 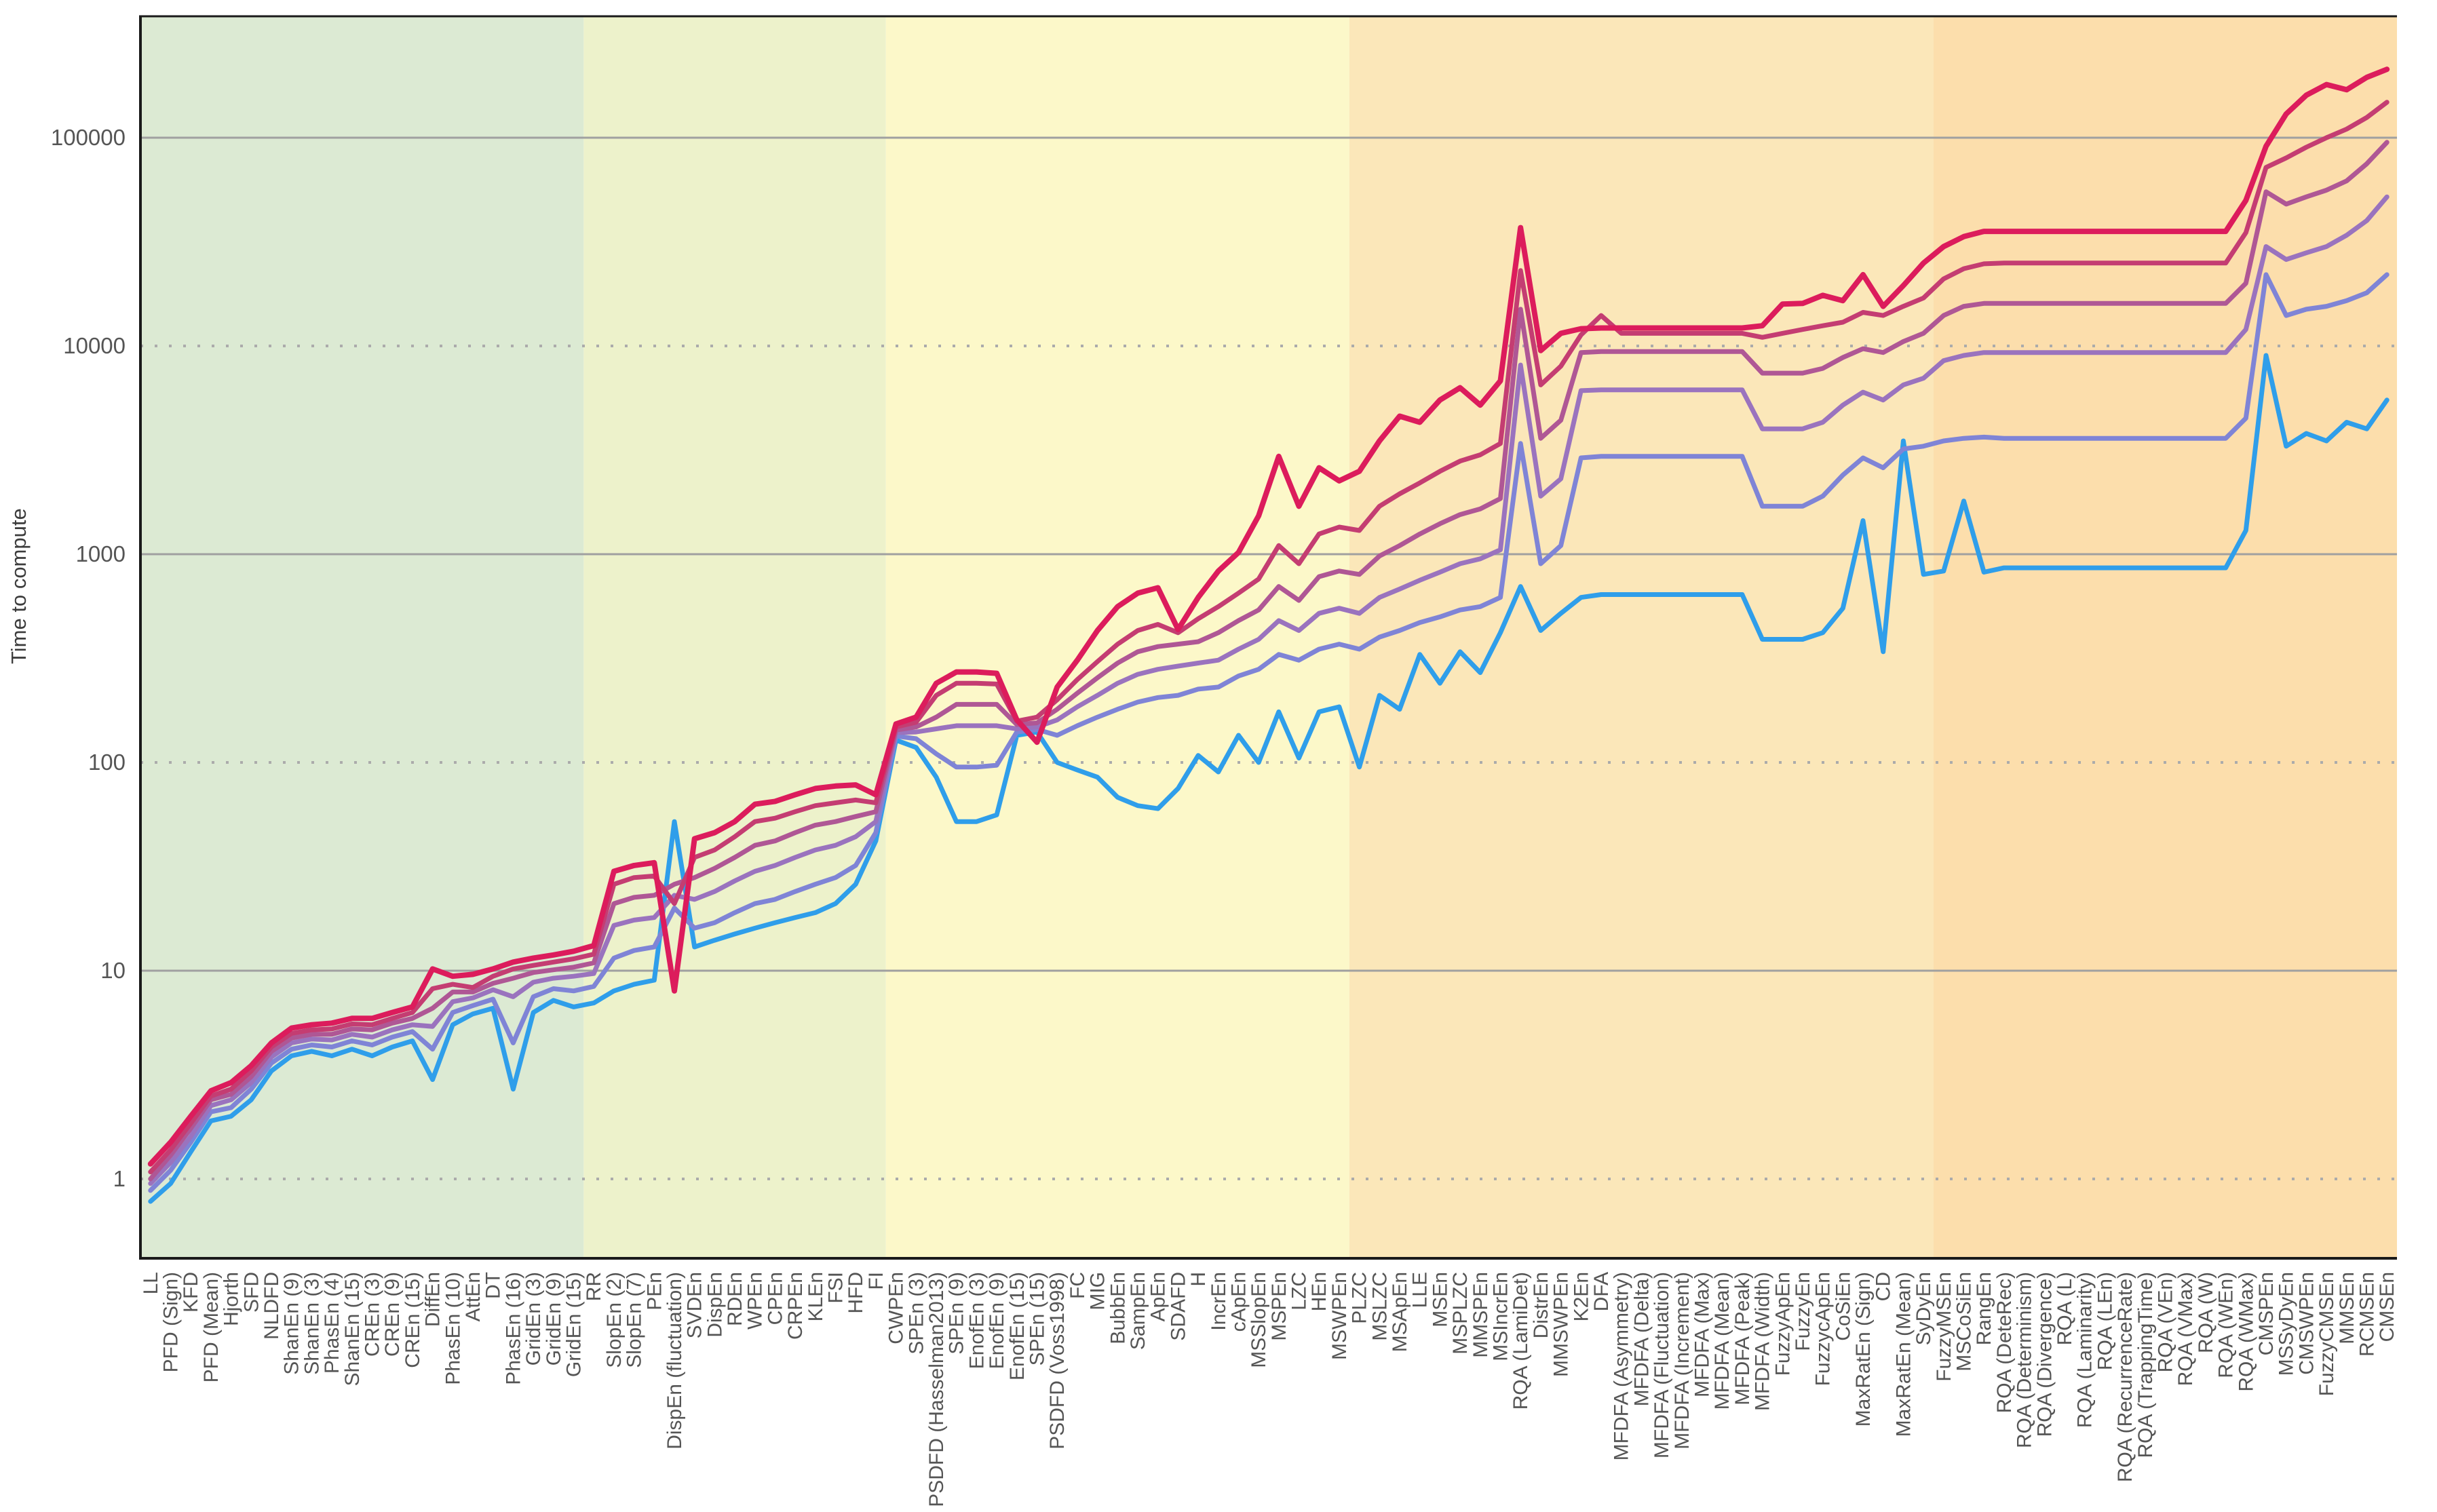 I want to click on x-tick-label: CMSWPEn, so click(x=2307, y=1324).